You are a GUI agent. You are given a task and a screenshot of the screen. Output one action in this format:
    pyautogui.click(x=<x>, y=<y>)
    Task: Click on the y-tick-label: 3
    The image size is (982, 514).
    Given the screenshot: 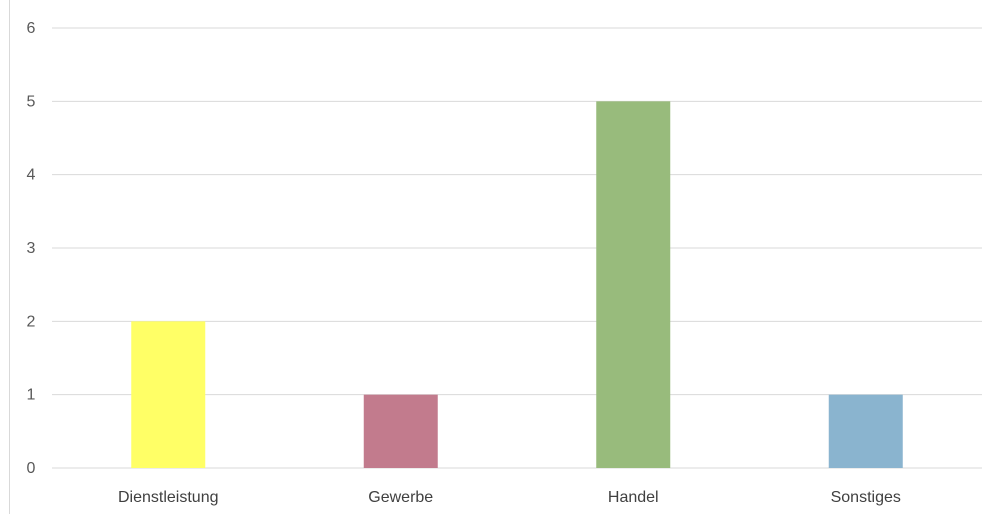 What is the action you would take?
    pyautogui.click(x=31, y=248)
    